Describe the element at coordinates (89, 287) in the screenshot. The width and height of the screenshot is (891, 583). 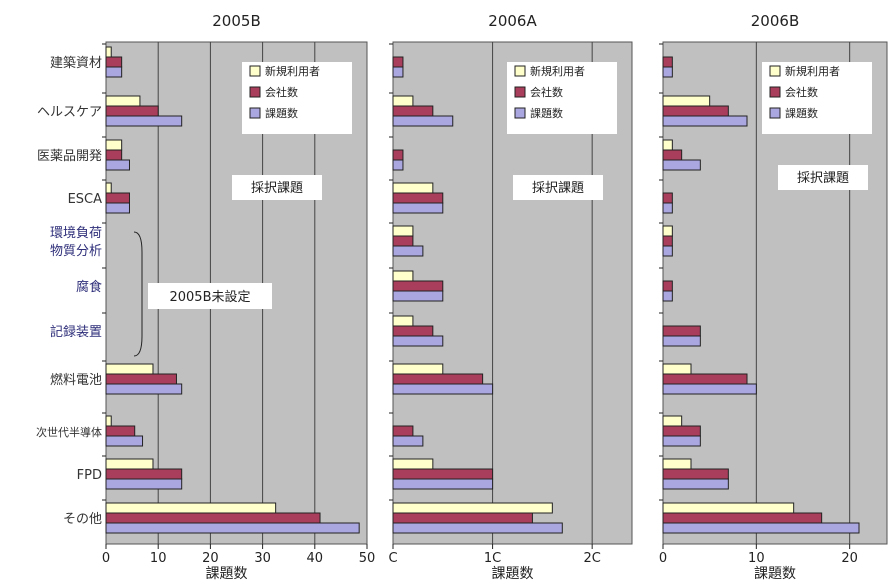
I see `category-label: 腐食` at that location.